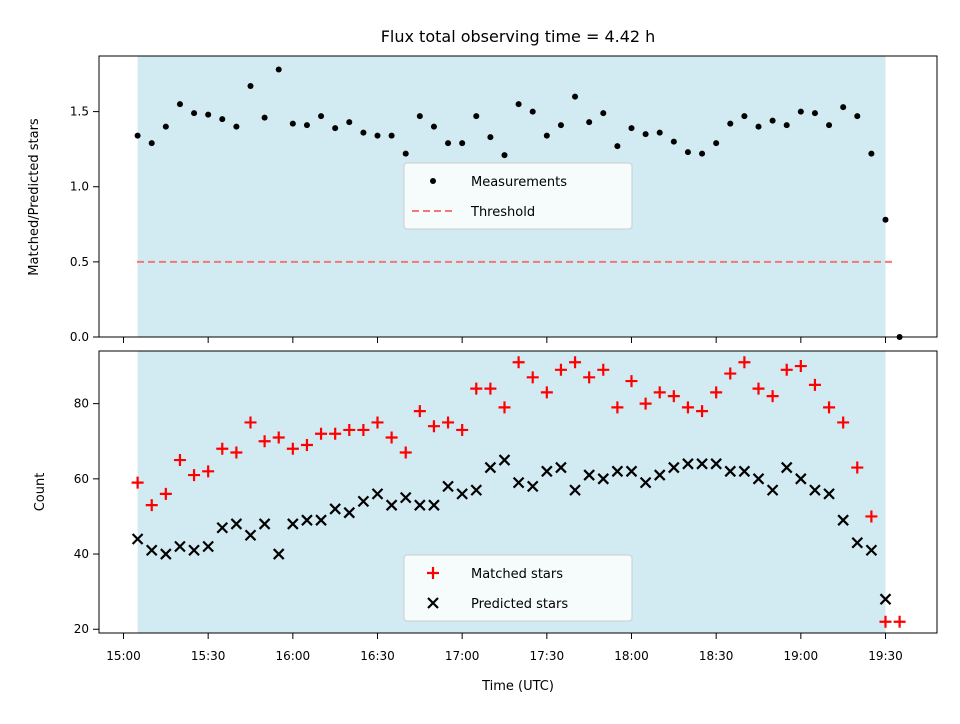 The image size is (960, 724). Describe the element at coordinates (81, 629) in the screenshot. I see `bottom-y-tick-label: 20` at that location.